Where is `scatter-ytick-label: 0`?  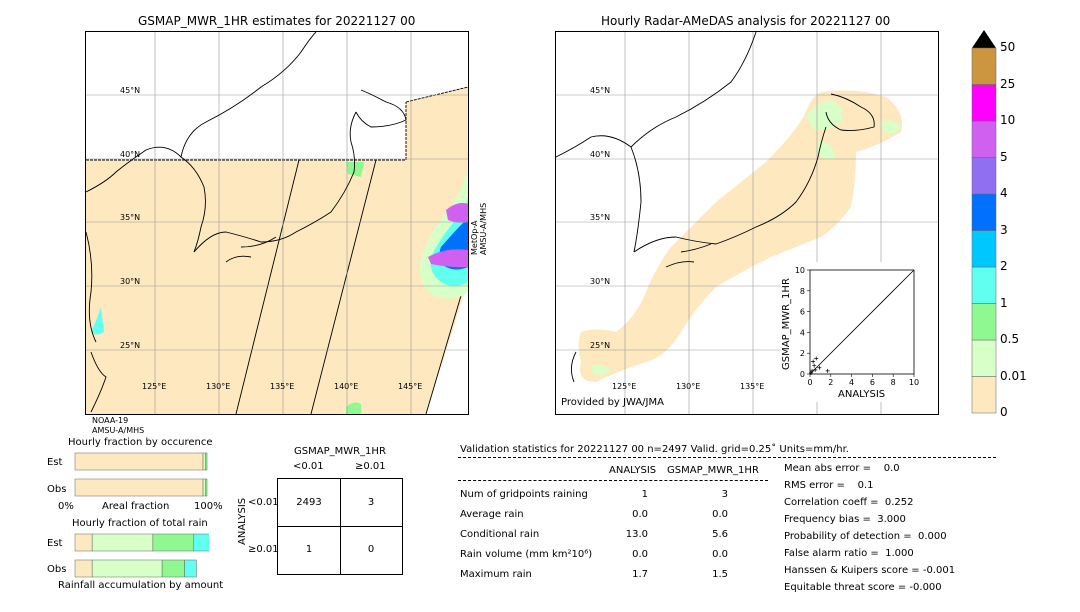 scatter-ytick-label: 0 is located at coordinates (802, 374).